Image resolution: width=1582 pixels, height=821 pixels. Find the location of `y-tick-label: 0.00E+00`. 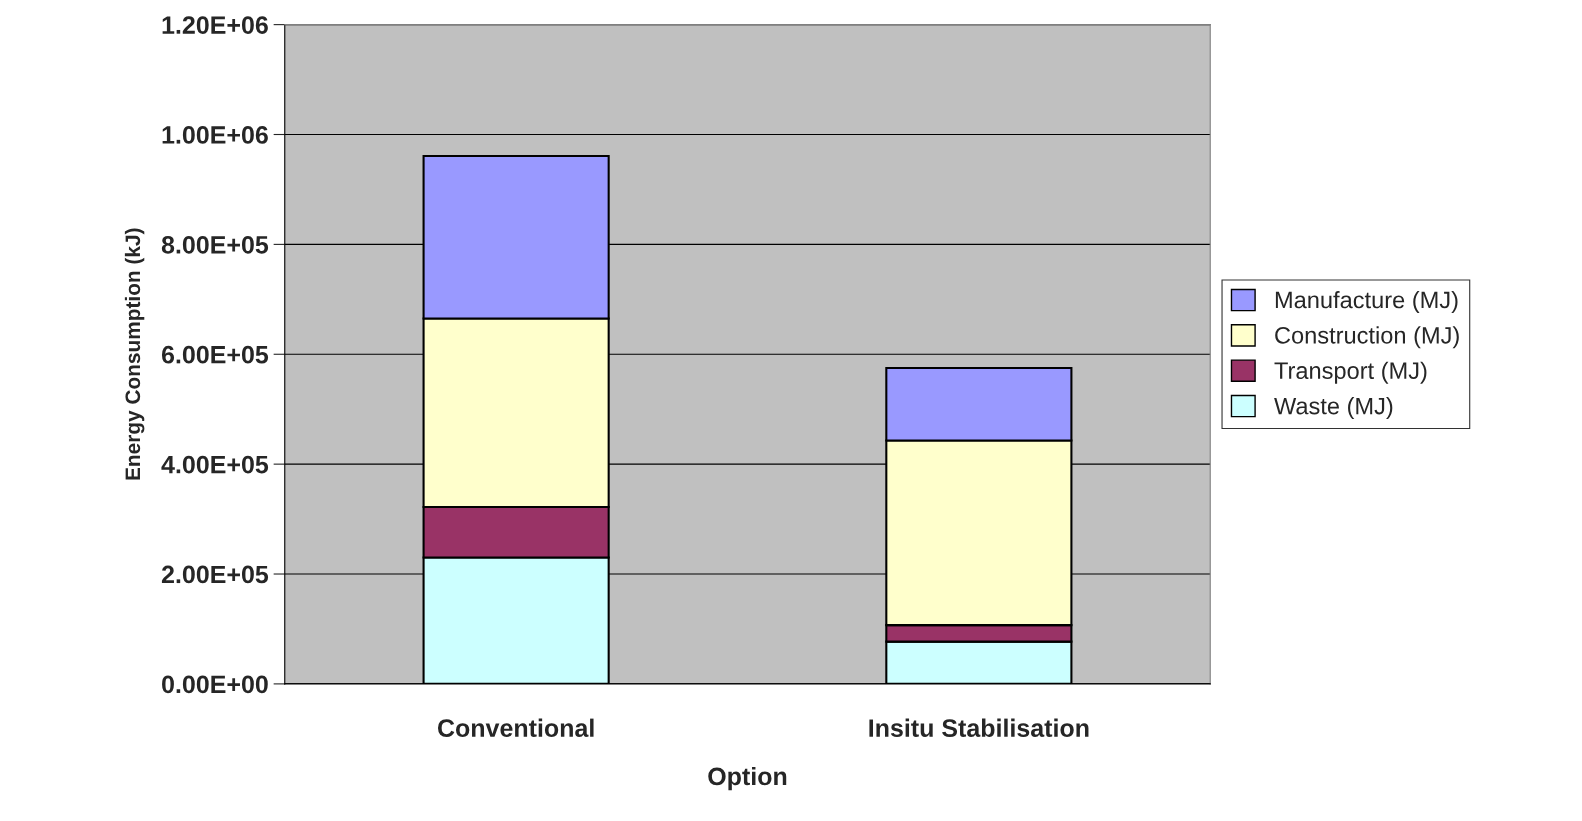

y-tick-label: 0.00E+00 is located at coordinates (215, 684).